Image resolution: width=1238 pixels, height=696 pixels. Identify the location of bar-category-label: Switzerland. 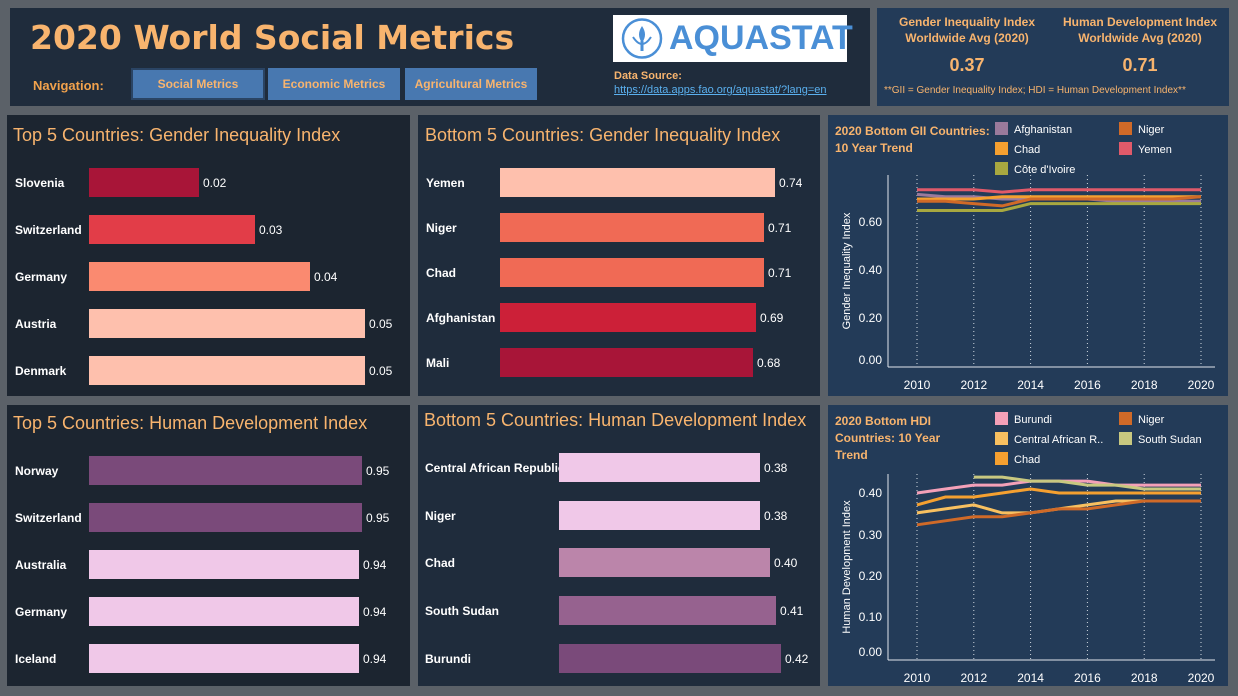
(48, 518).